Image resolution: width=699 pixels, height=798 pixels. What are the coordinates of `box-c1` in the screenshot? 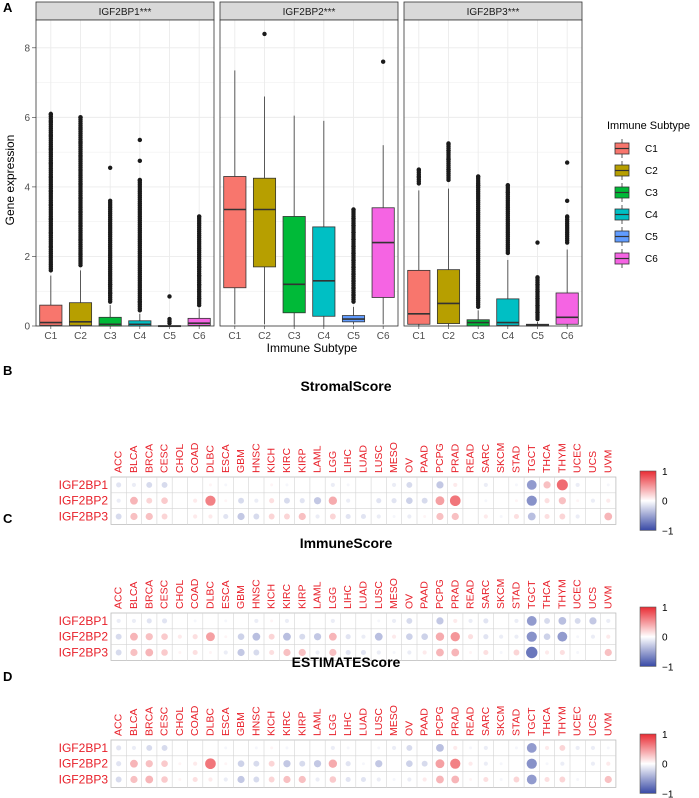 It's located at (419, 246).